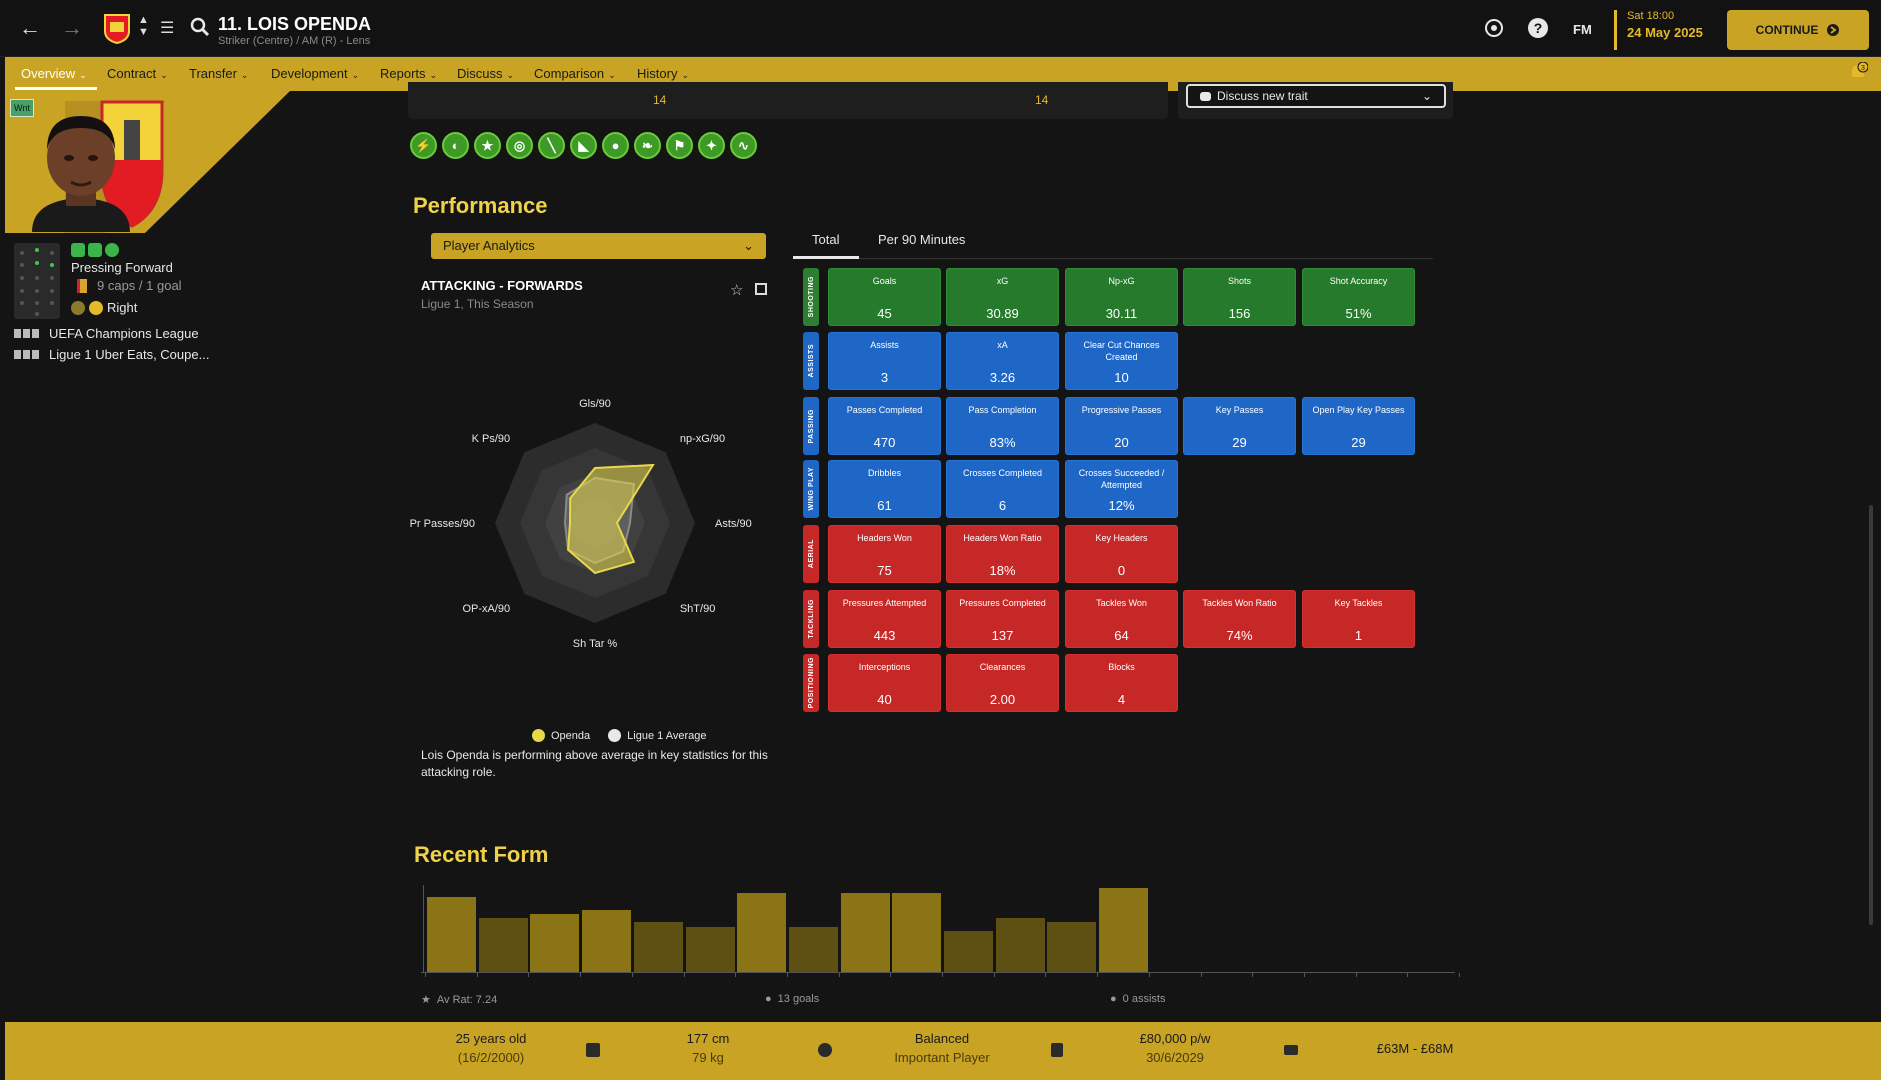 The height and width of the screenshot is (1080, 1881). What do you see at coordinates (1002, 297) in the screenshot?
I see `stat-tile: xG 30.89` at bounding box center [1002, 297].